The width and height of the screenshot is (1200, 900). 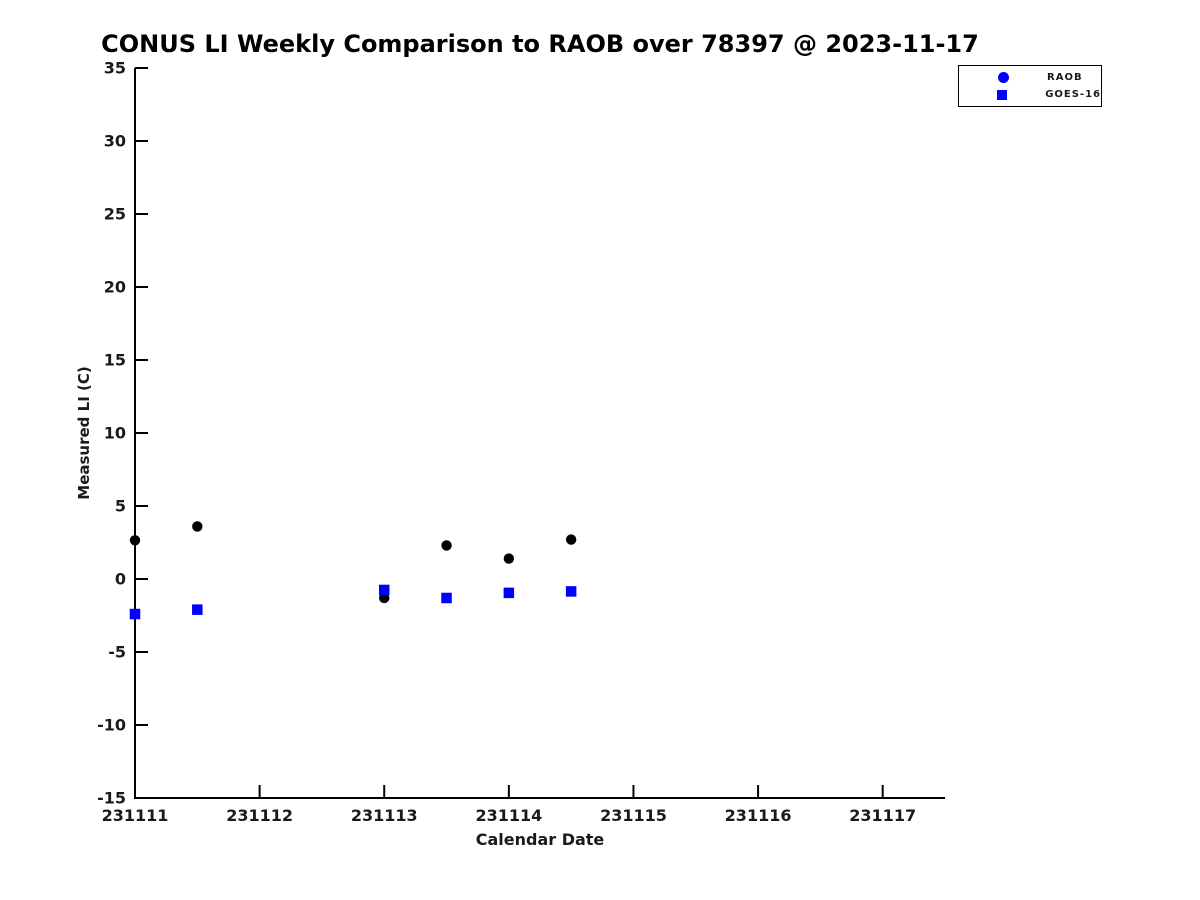 What do you see at coordinates (115, 360) in the screenshot?
I see `y-tick-label: 15` at bounding box center [115, 360].